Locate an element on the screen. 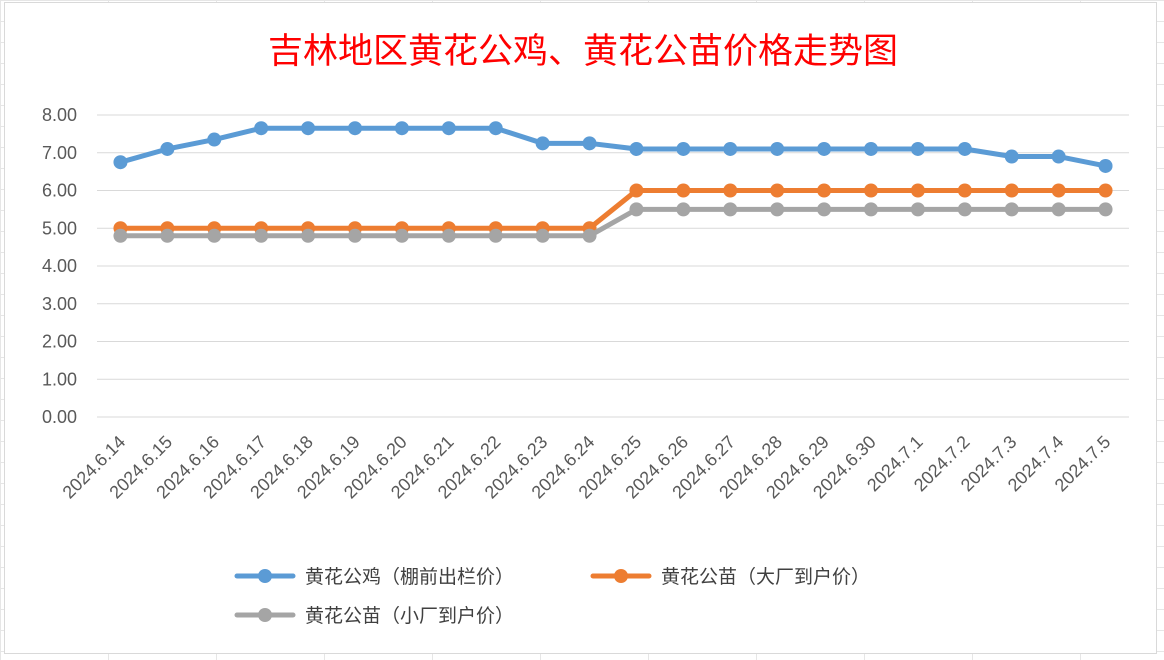  y-tick-label: 1.00 is located at coordinates (59, 379).